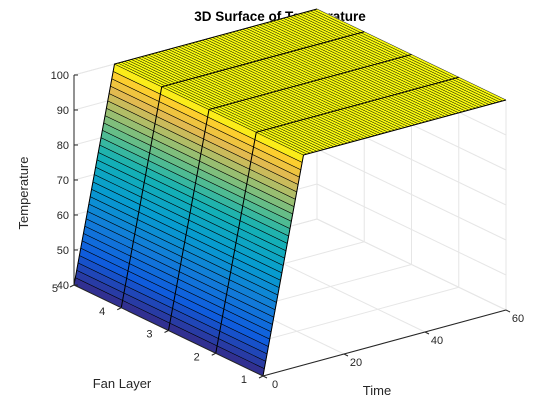 This screenshot has width=560, height=420. I want to click on temperature-tick-label: 80, so click(63, 146).